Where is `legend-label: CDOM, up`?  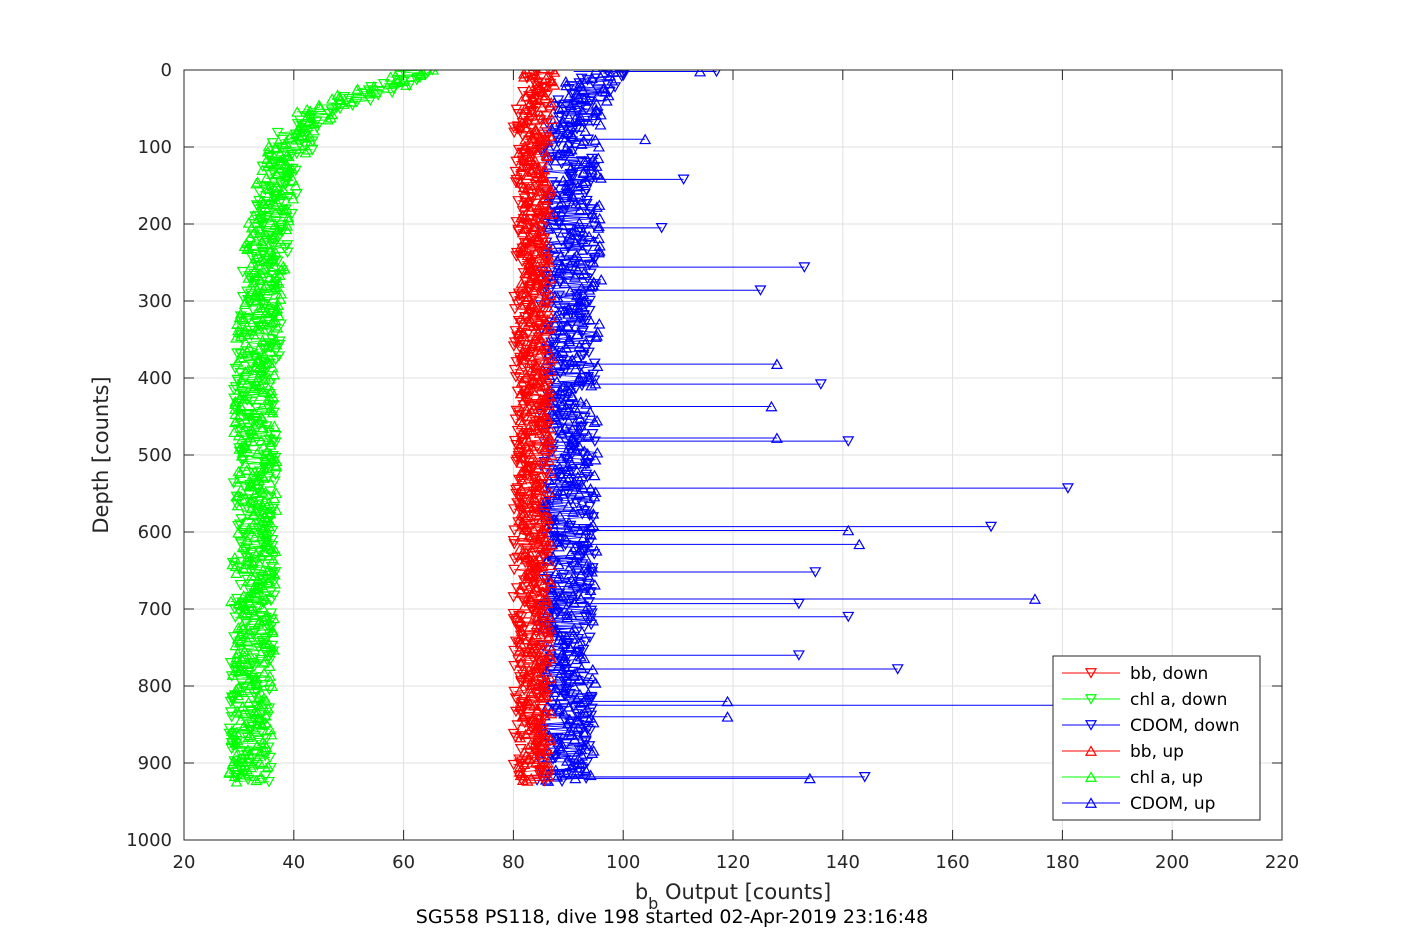 legend-label: CDOM, up is located at coordinates (1172, 804).